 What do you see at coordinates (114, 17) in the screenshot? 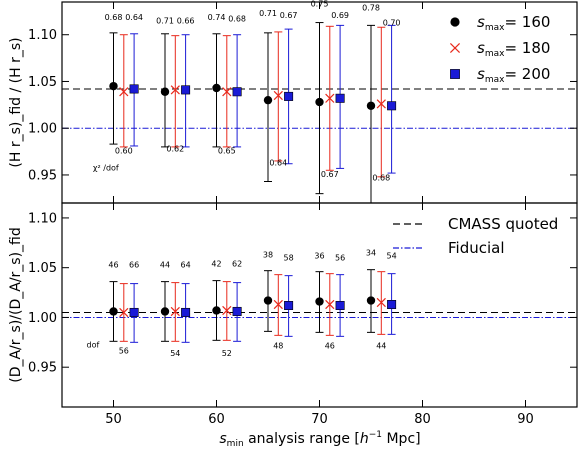
I see `top-annotation-0: 0.68` at bounding box center [114, 17].